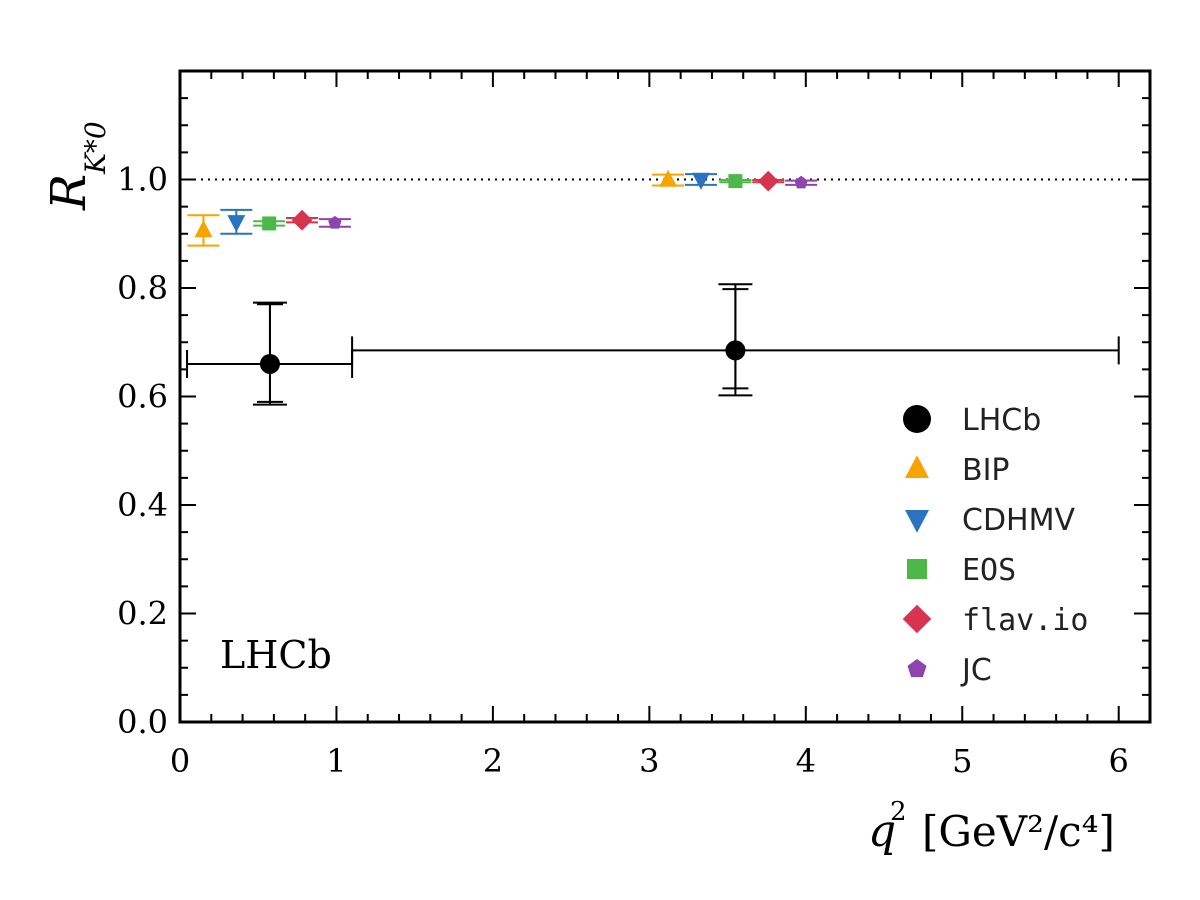  What do you see at coordinates (989, 570) in the screenshot?
I see `legend-label: EOS` at bounding box center [989, 570].